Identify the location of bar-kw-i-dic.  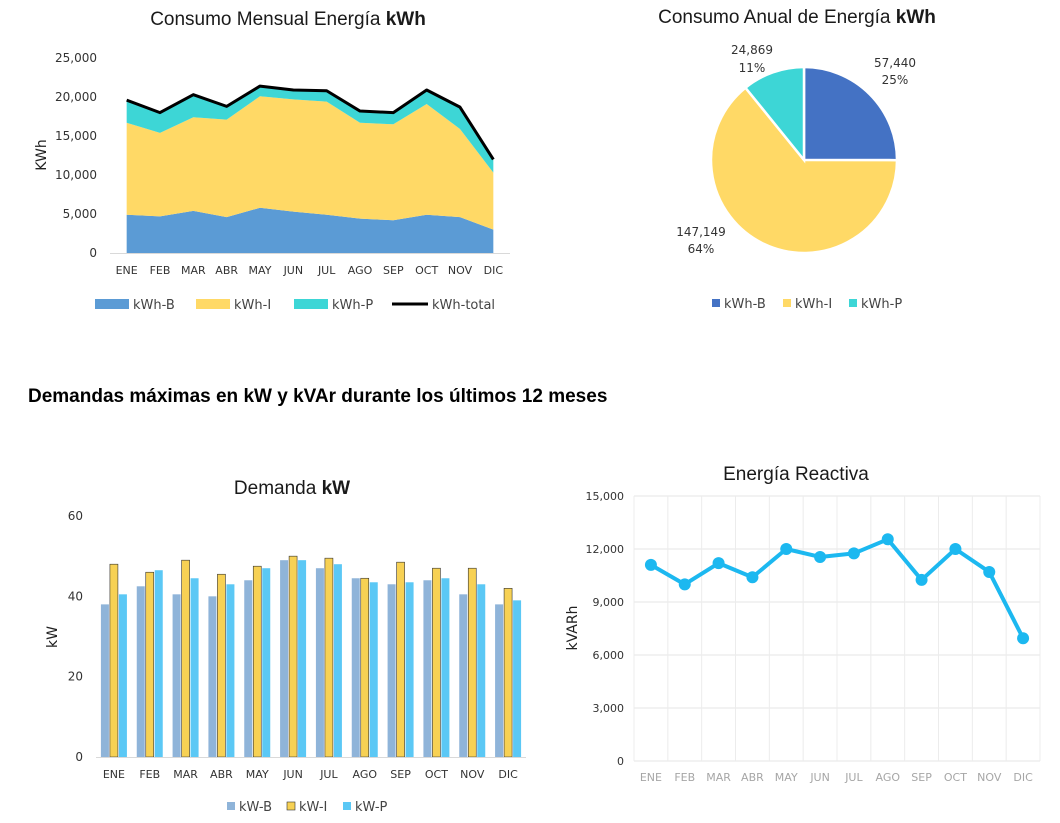
(508, 672).